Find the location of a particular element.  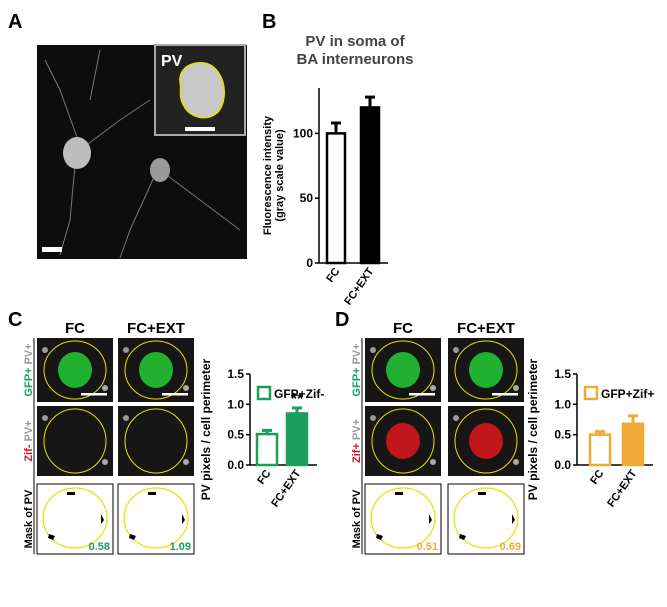

y-tick-label: 0 is located at coordinates (309, 263).